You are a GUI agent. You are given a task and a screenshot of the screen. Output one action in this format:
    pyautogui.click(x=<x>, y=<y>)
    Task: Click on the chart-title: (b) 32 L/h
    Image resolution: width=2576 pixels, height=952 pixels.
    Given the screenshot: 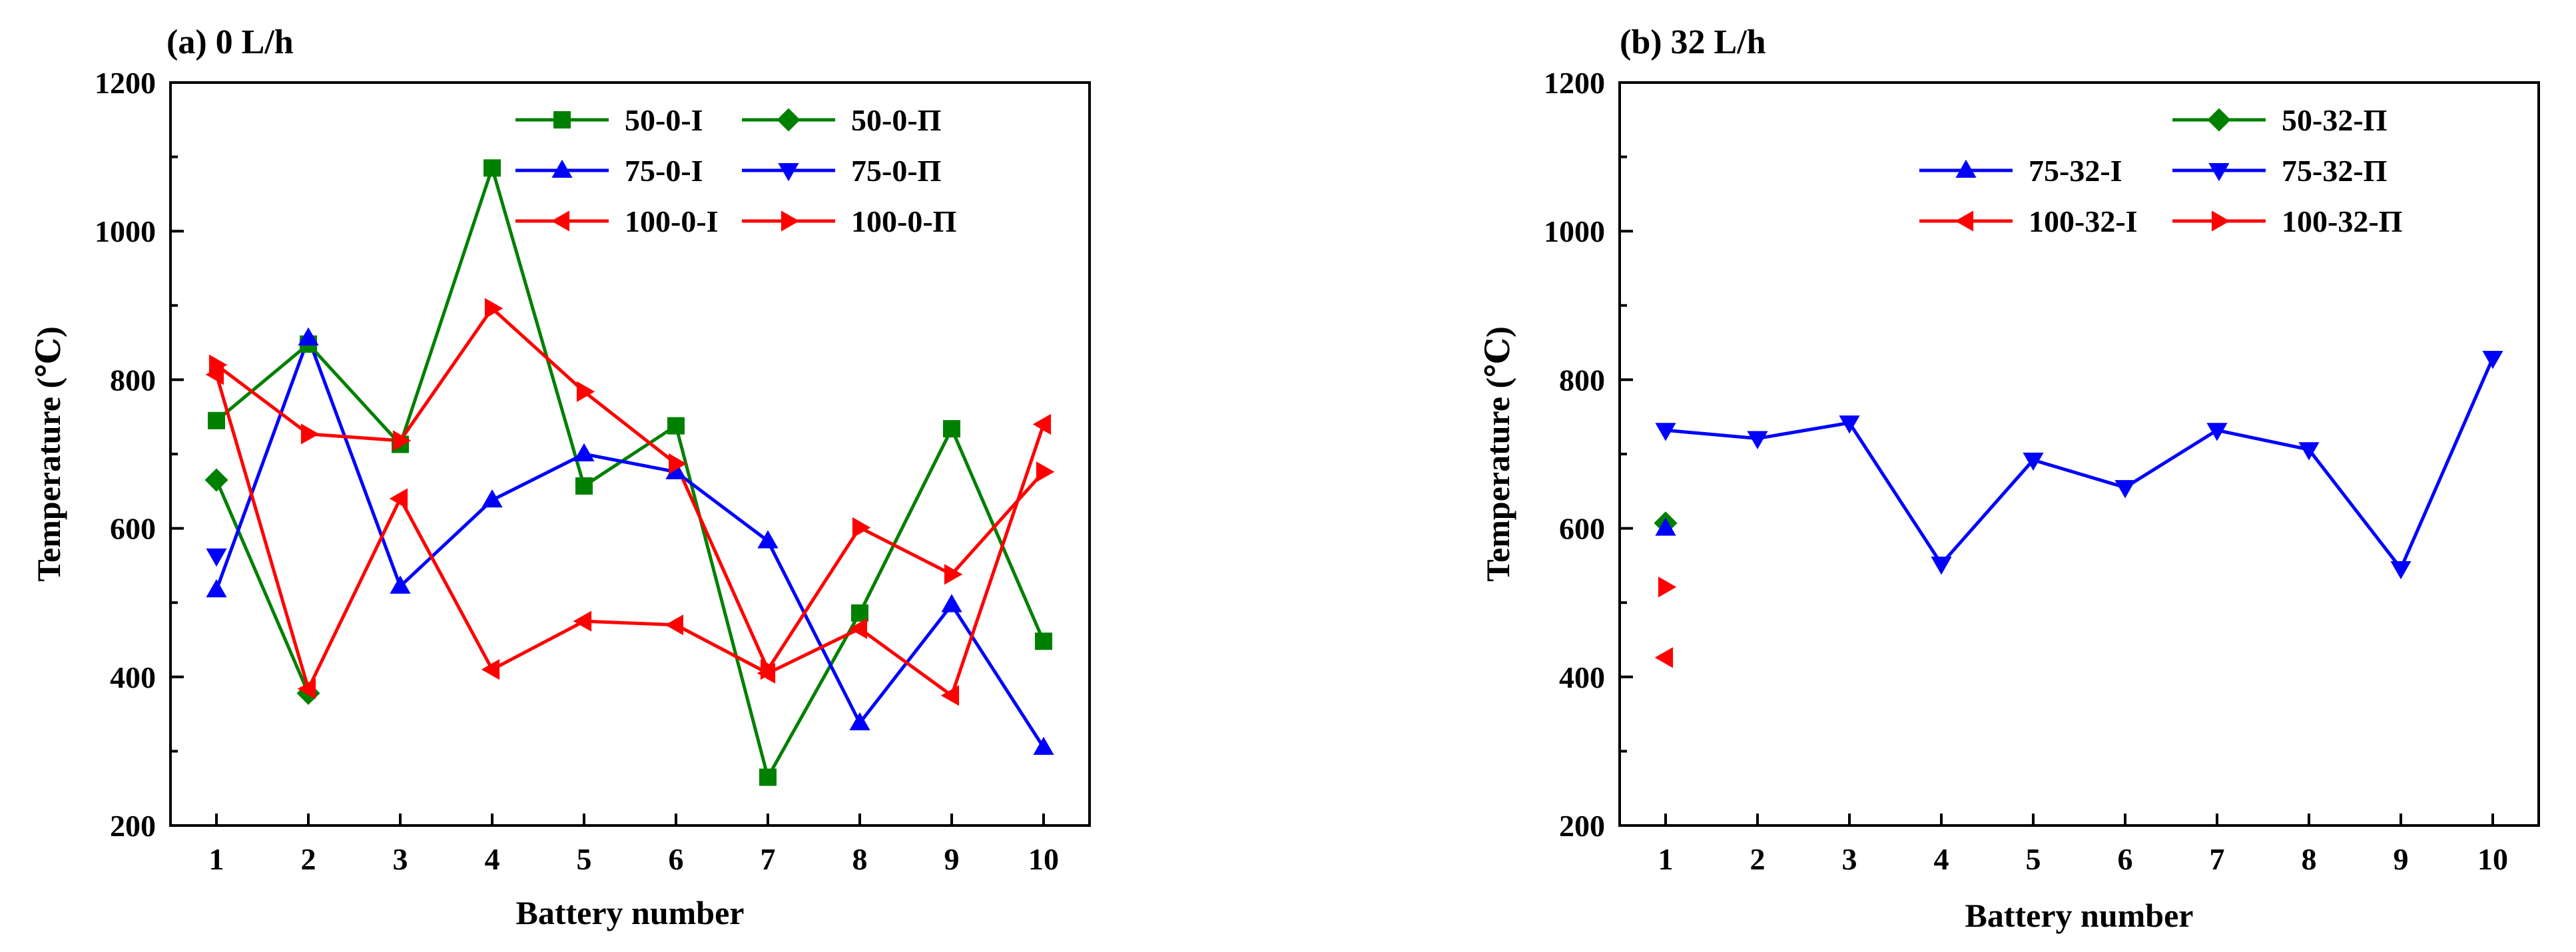 What is the action you would take?
    pyautogui.click(x=1693, y=42)
    